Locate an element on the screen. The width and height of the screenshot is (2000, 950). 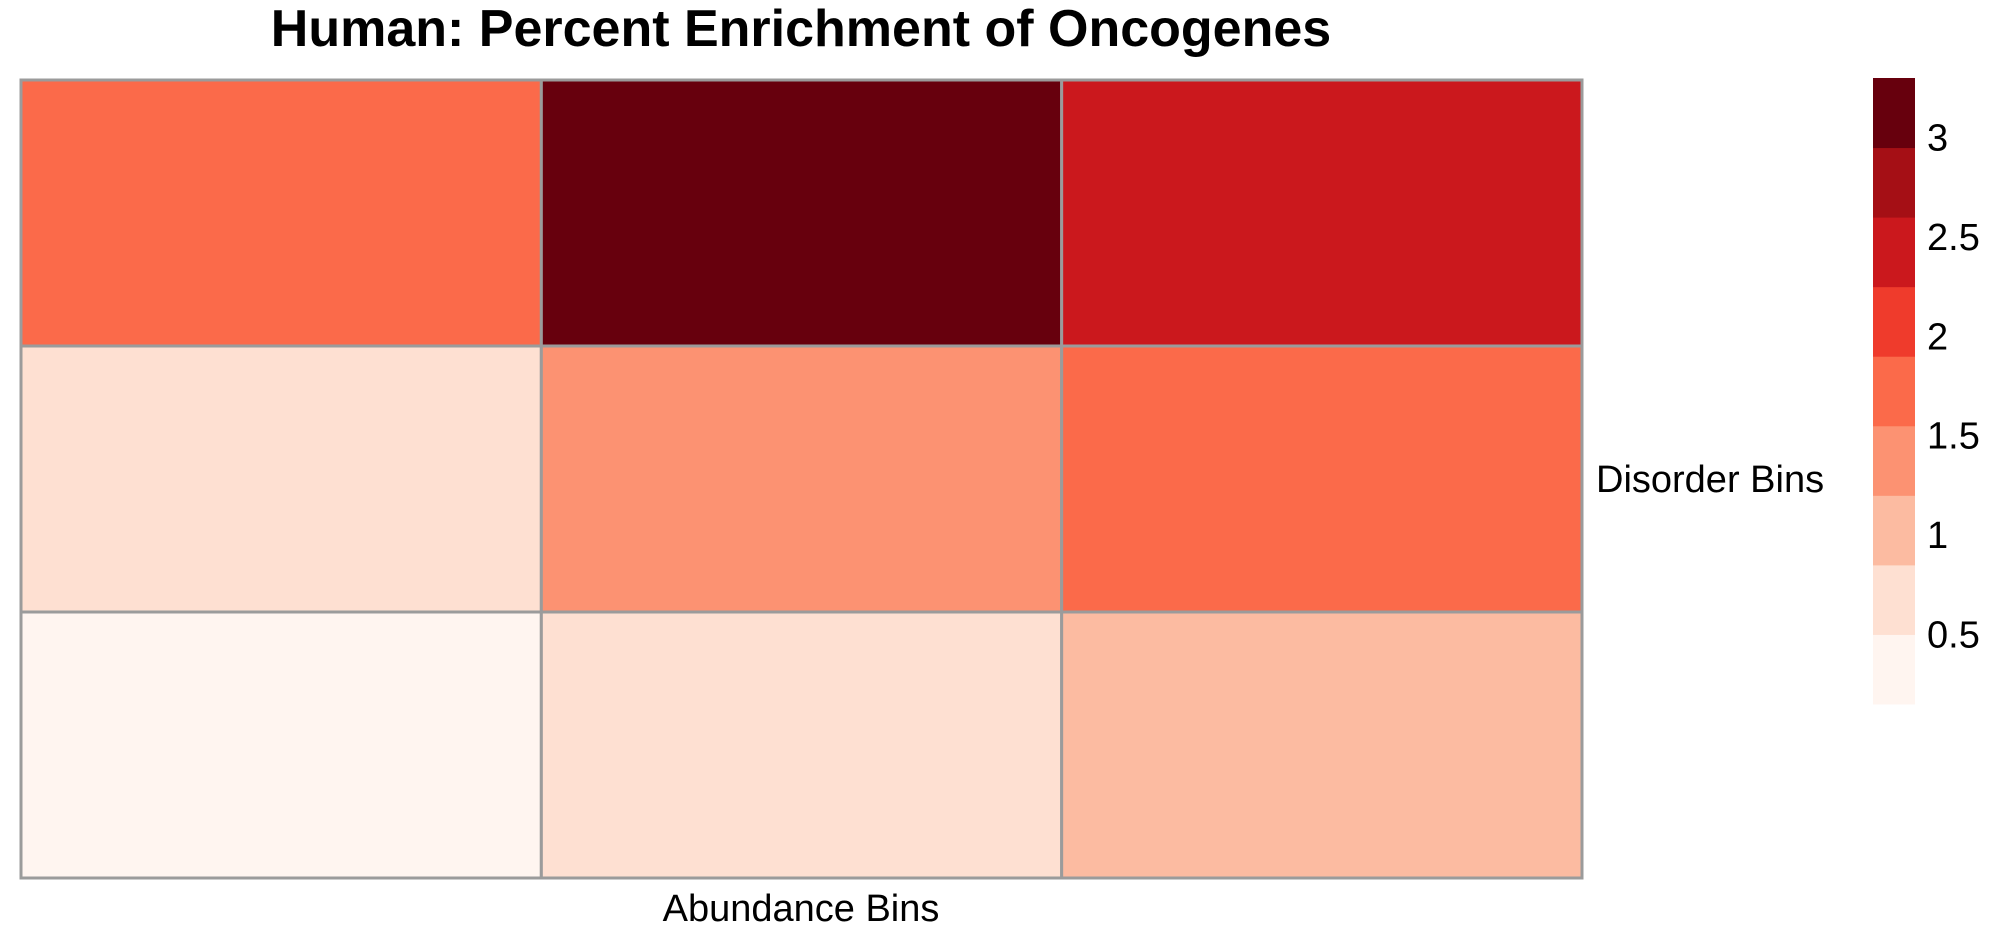
y-axis-label: Disorder Bins is located at coordinates (1710, 480).